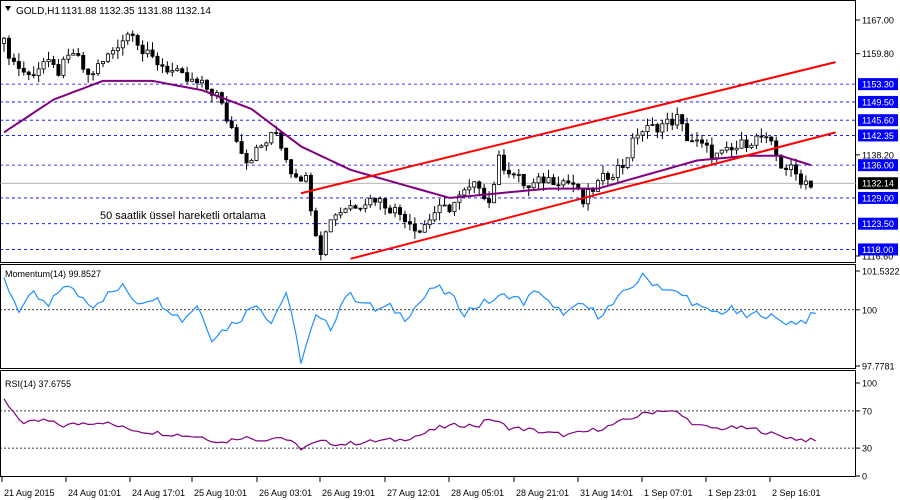 Image resolution: width=900 pixels, height=500 pixels. What do you see at coordinates (285, 493) in the screenshot?
I see `time-tick-label: 26 Aug 03:01` at bounding box center [285, 493].